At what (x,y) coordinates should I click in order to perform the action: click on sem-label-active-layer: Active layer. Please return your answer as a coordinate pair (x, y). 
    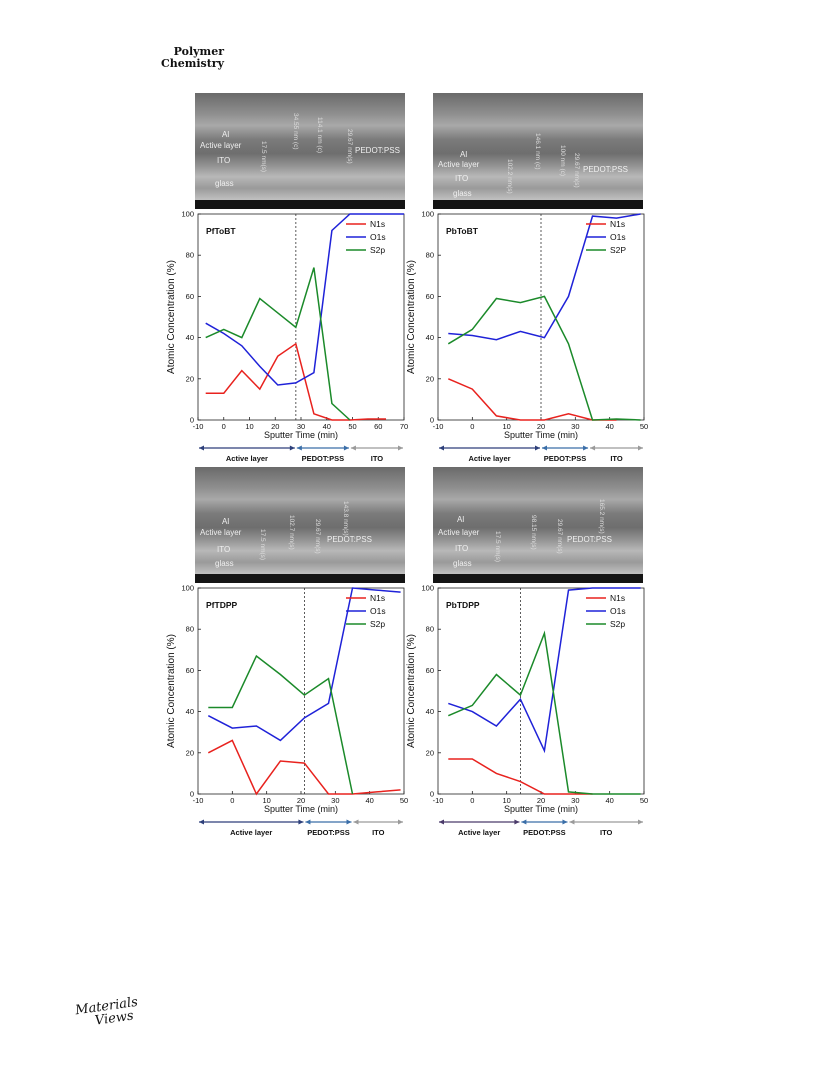
    Looking at the image, I should click on (459, 532).